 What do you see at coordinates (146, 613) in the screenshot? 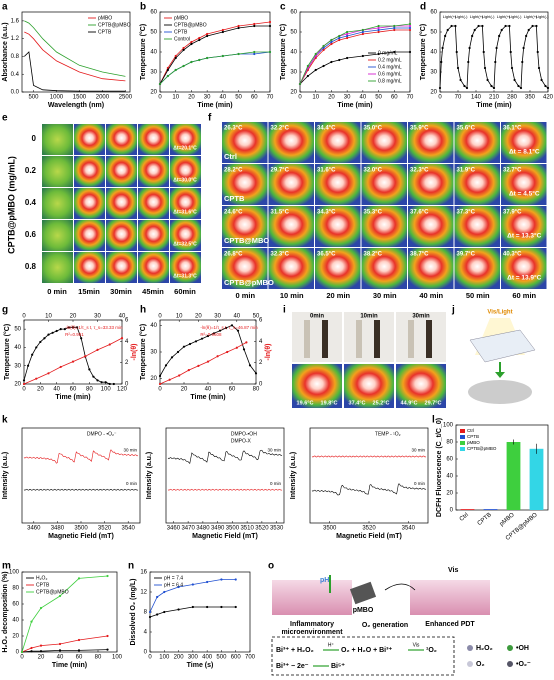
I see `y-tick-label: 8` at bounding box center [146, 613].